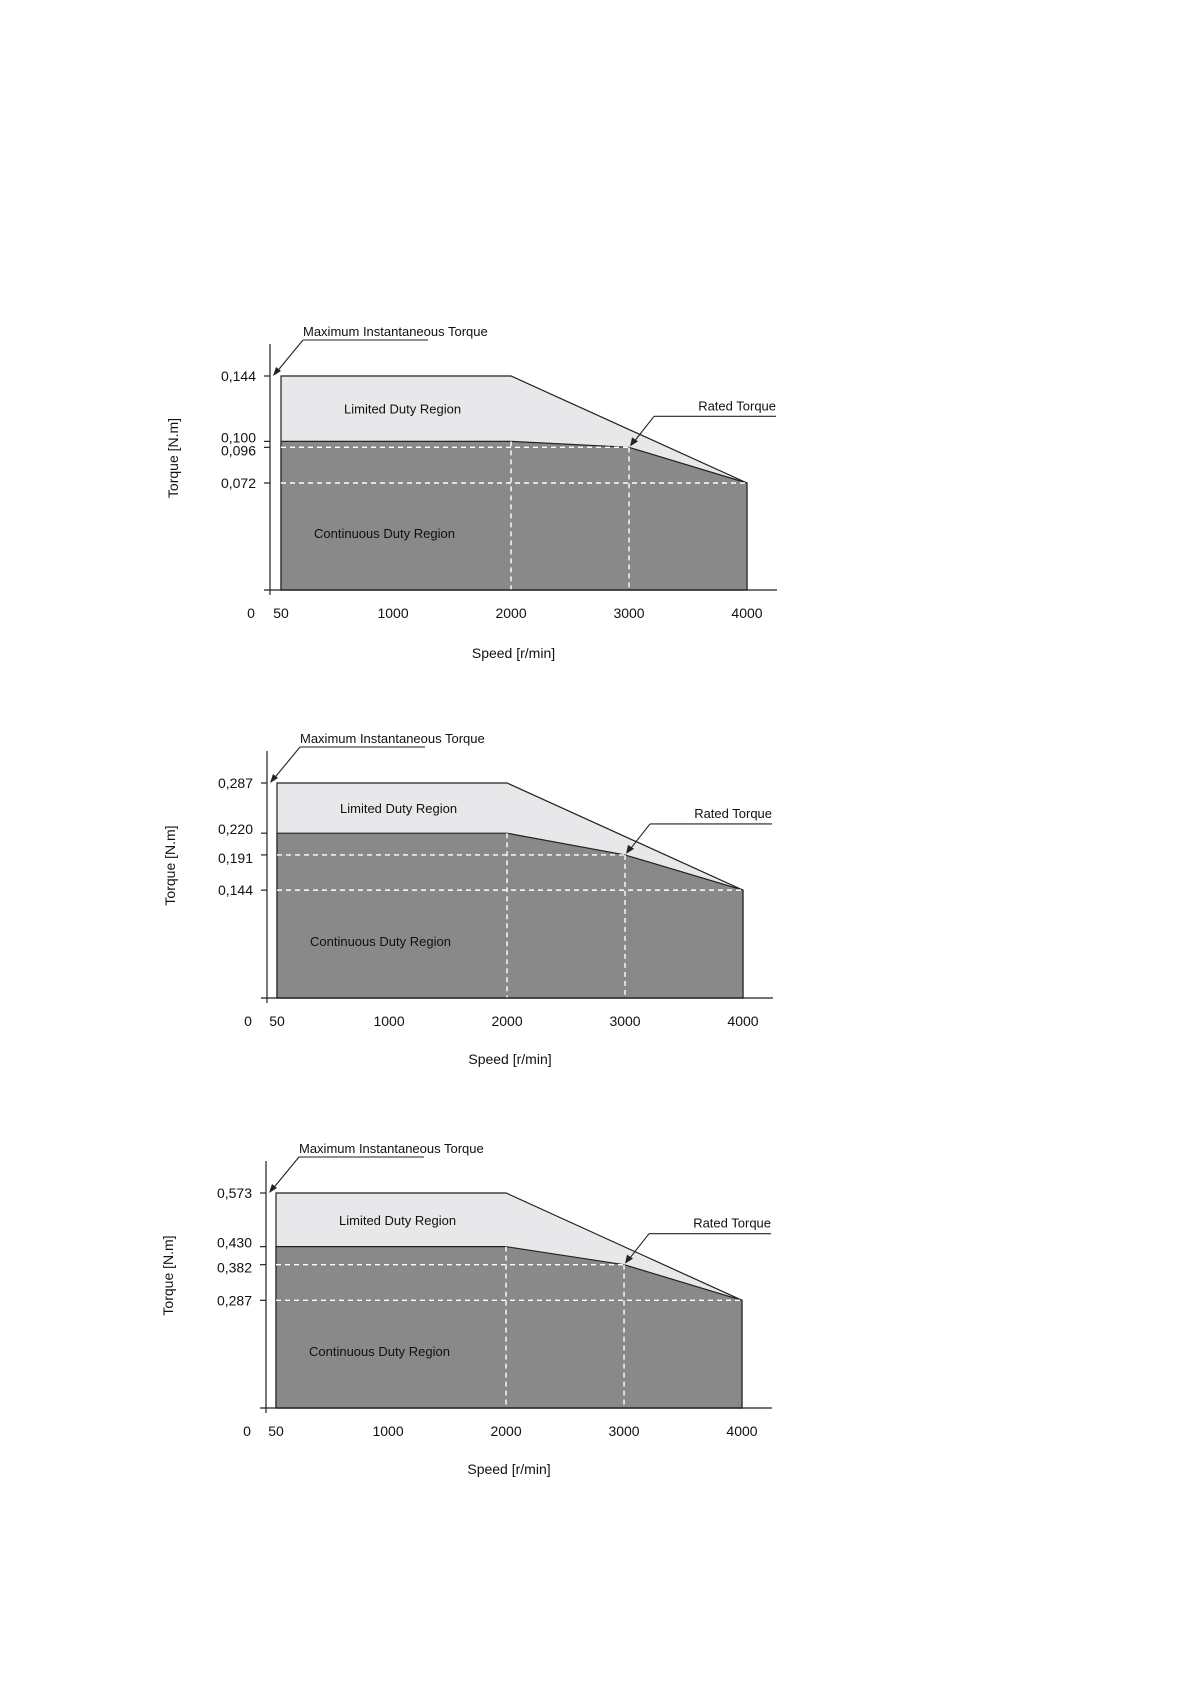 The height and width of the screenshot is (1689, 1191). I want to click on y-tick-label: 0,100, so click(238, 437).